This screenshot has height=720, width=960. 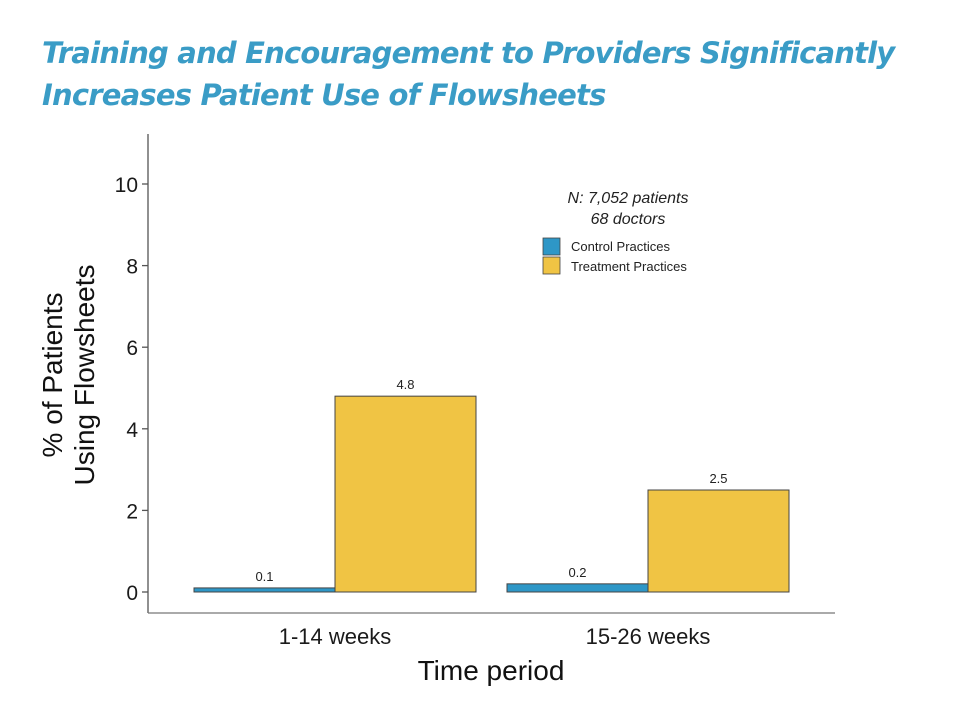 What do you see at coordinates (718, 478) in the screenshot?
I see `data-label: 2.5` at bounding box center [718, 478].